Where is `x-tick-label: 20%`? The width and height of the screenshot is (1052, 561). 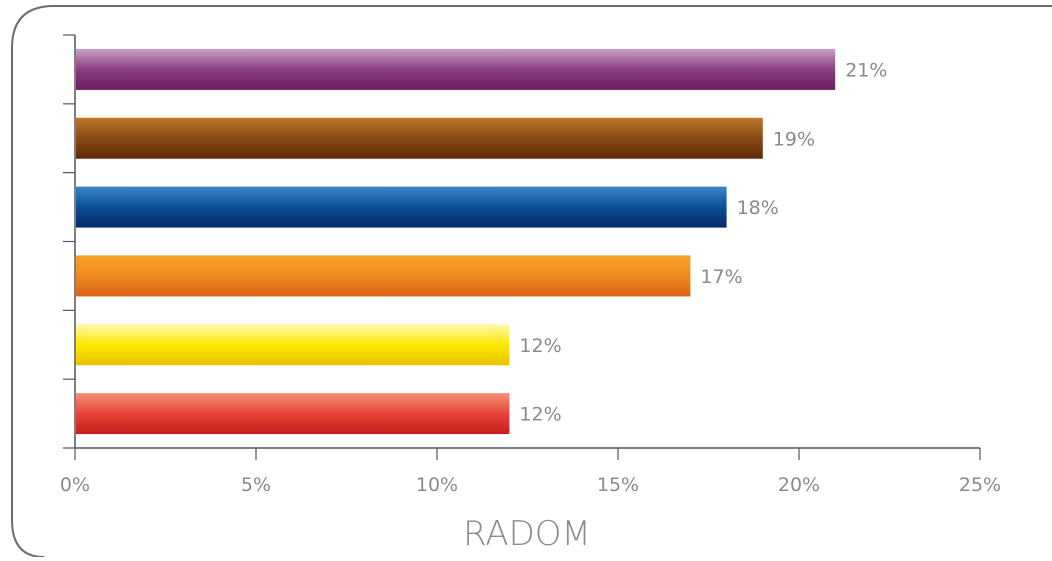 x-tick-label: 20% is located at coordinates (799, 485).